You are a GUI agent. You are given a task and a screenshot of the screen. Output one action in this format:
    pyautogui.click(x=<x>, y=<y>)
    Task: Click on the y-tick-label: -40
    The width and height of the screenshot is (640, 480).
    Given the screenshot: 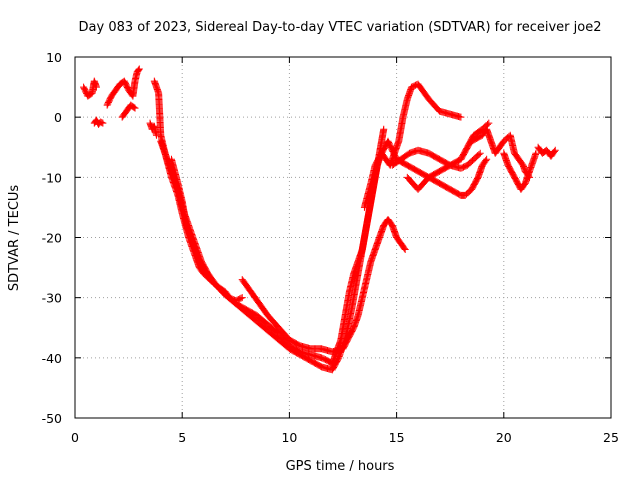 What is the action you would take?
    pyautogui.click(x=52, y=358)
    